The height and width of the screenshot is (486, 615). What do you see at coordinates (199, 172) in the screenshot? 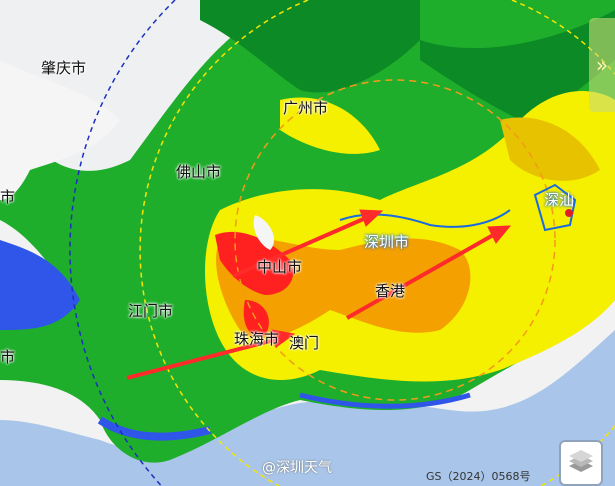
I see `city-label-foshan: 佛山市` at bounding box center [199, 172].